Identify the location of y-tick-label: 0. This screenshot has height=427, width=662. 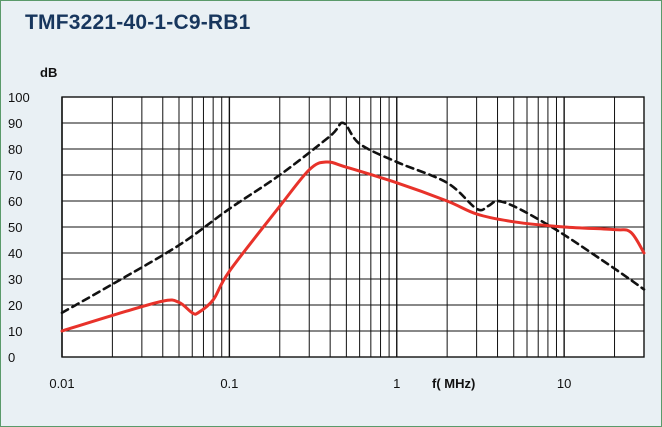
(11, 357).